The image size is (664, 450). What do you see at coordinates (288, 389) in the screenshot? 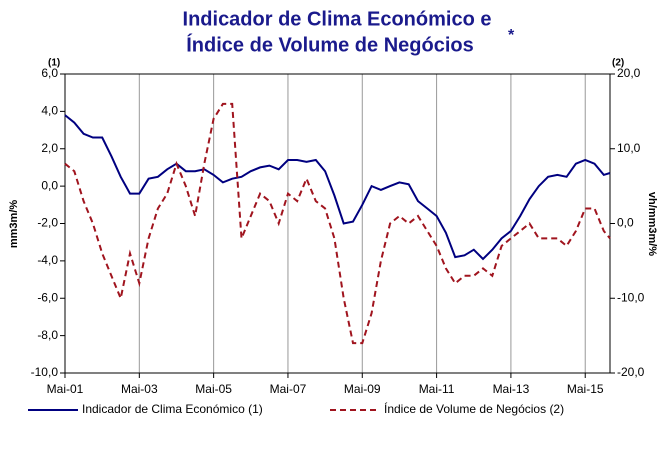
I see `x-tick-label: Mai-07` at bounding box center [288, 389].